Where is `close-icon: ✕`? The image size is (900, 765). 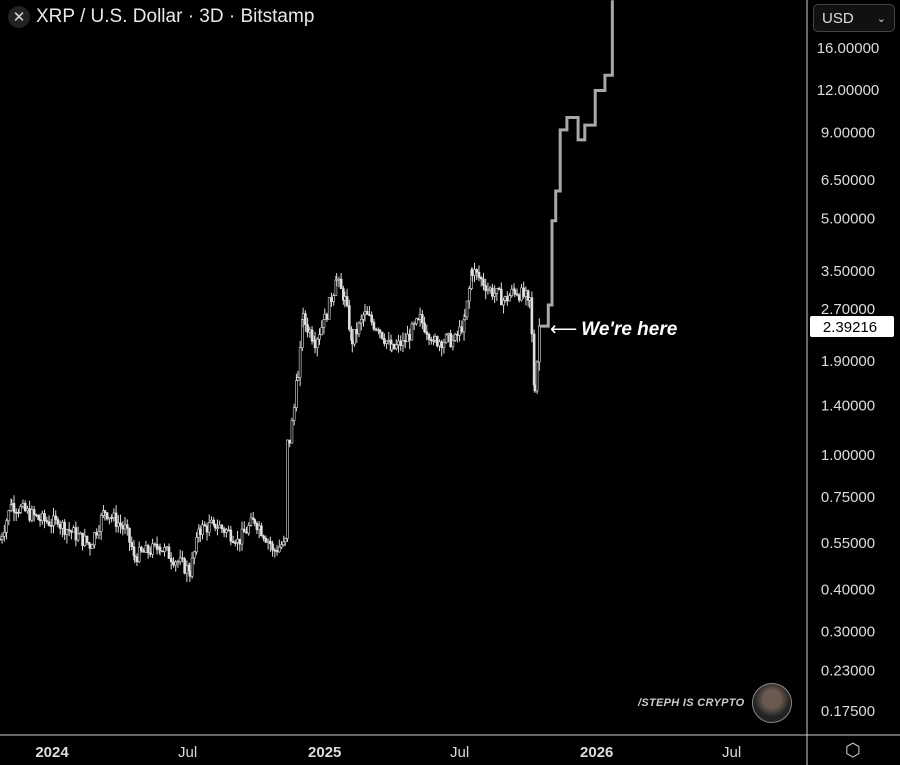 close-icon: ✕ is located at coordinates (19, 17).